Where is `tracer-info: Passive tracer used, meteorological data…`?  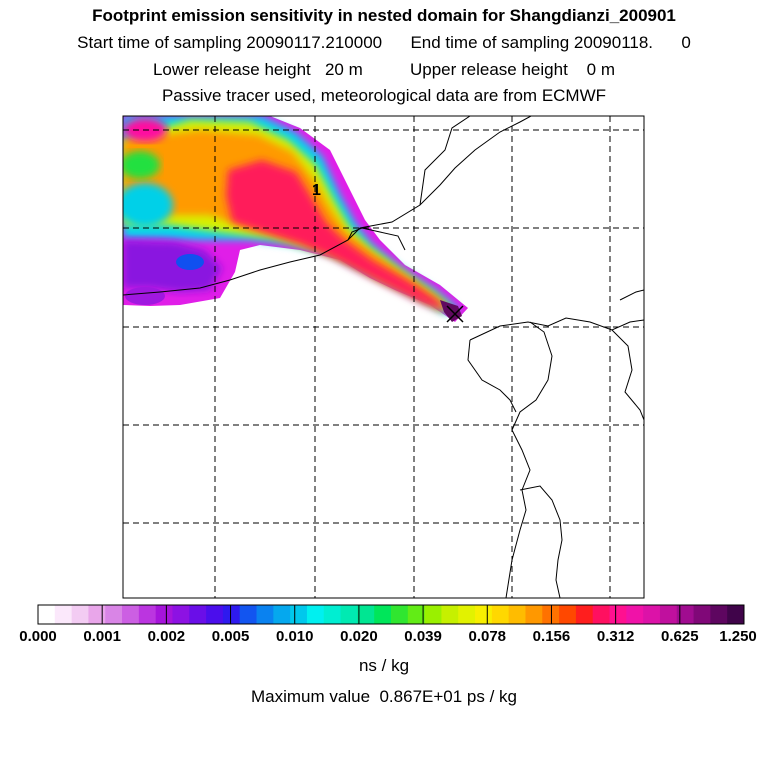 tracer-info: Passive tracer used, meteorological data… is located at coordinates (384, 95).